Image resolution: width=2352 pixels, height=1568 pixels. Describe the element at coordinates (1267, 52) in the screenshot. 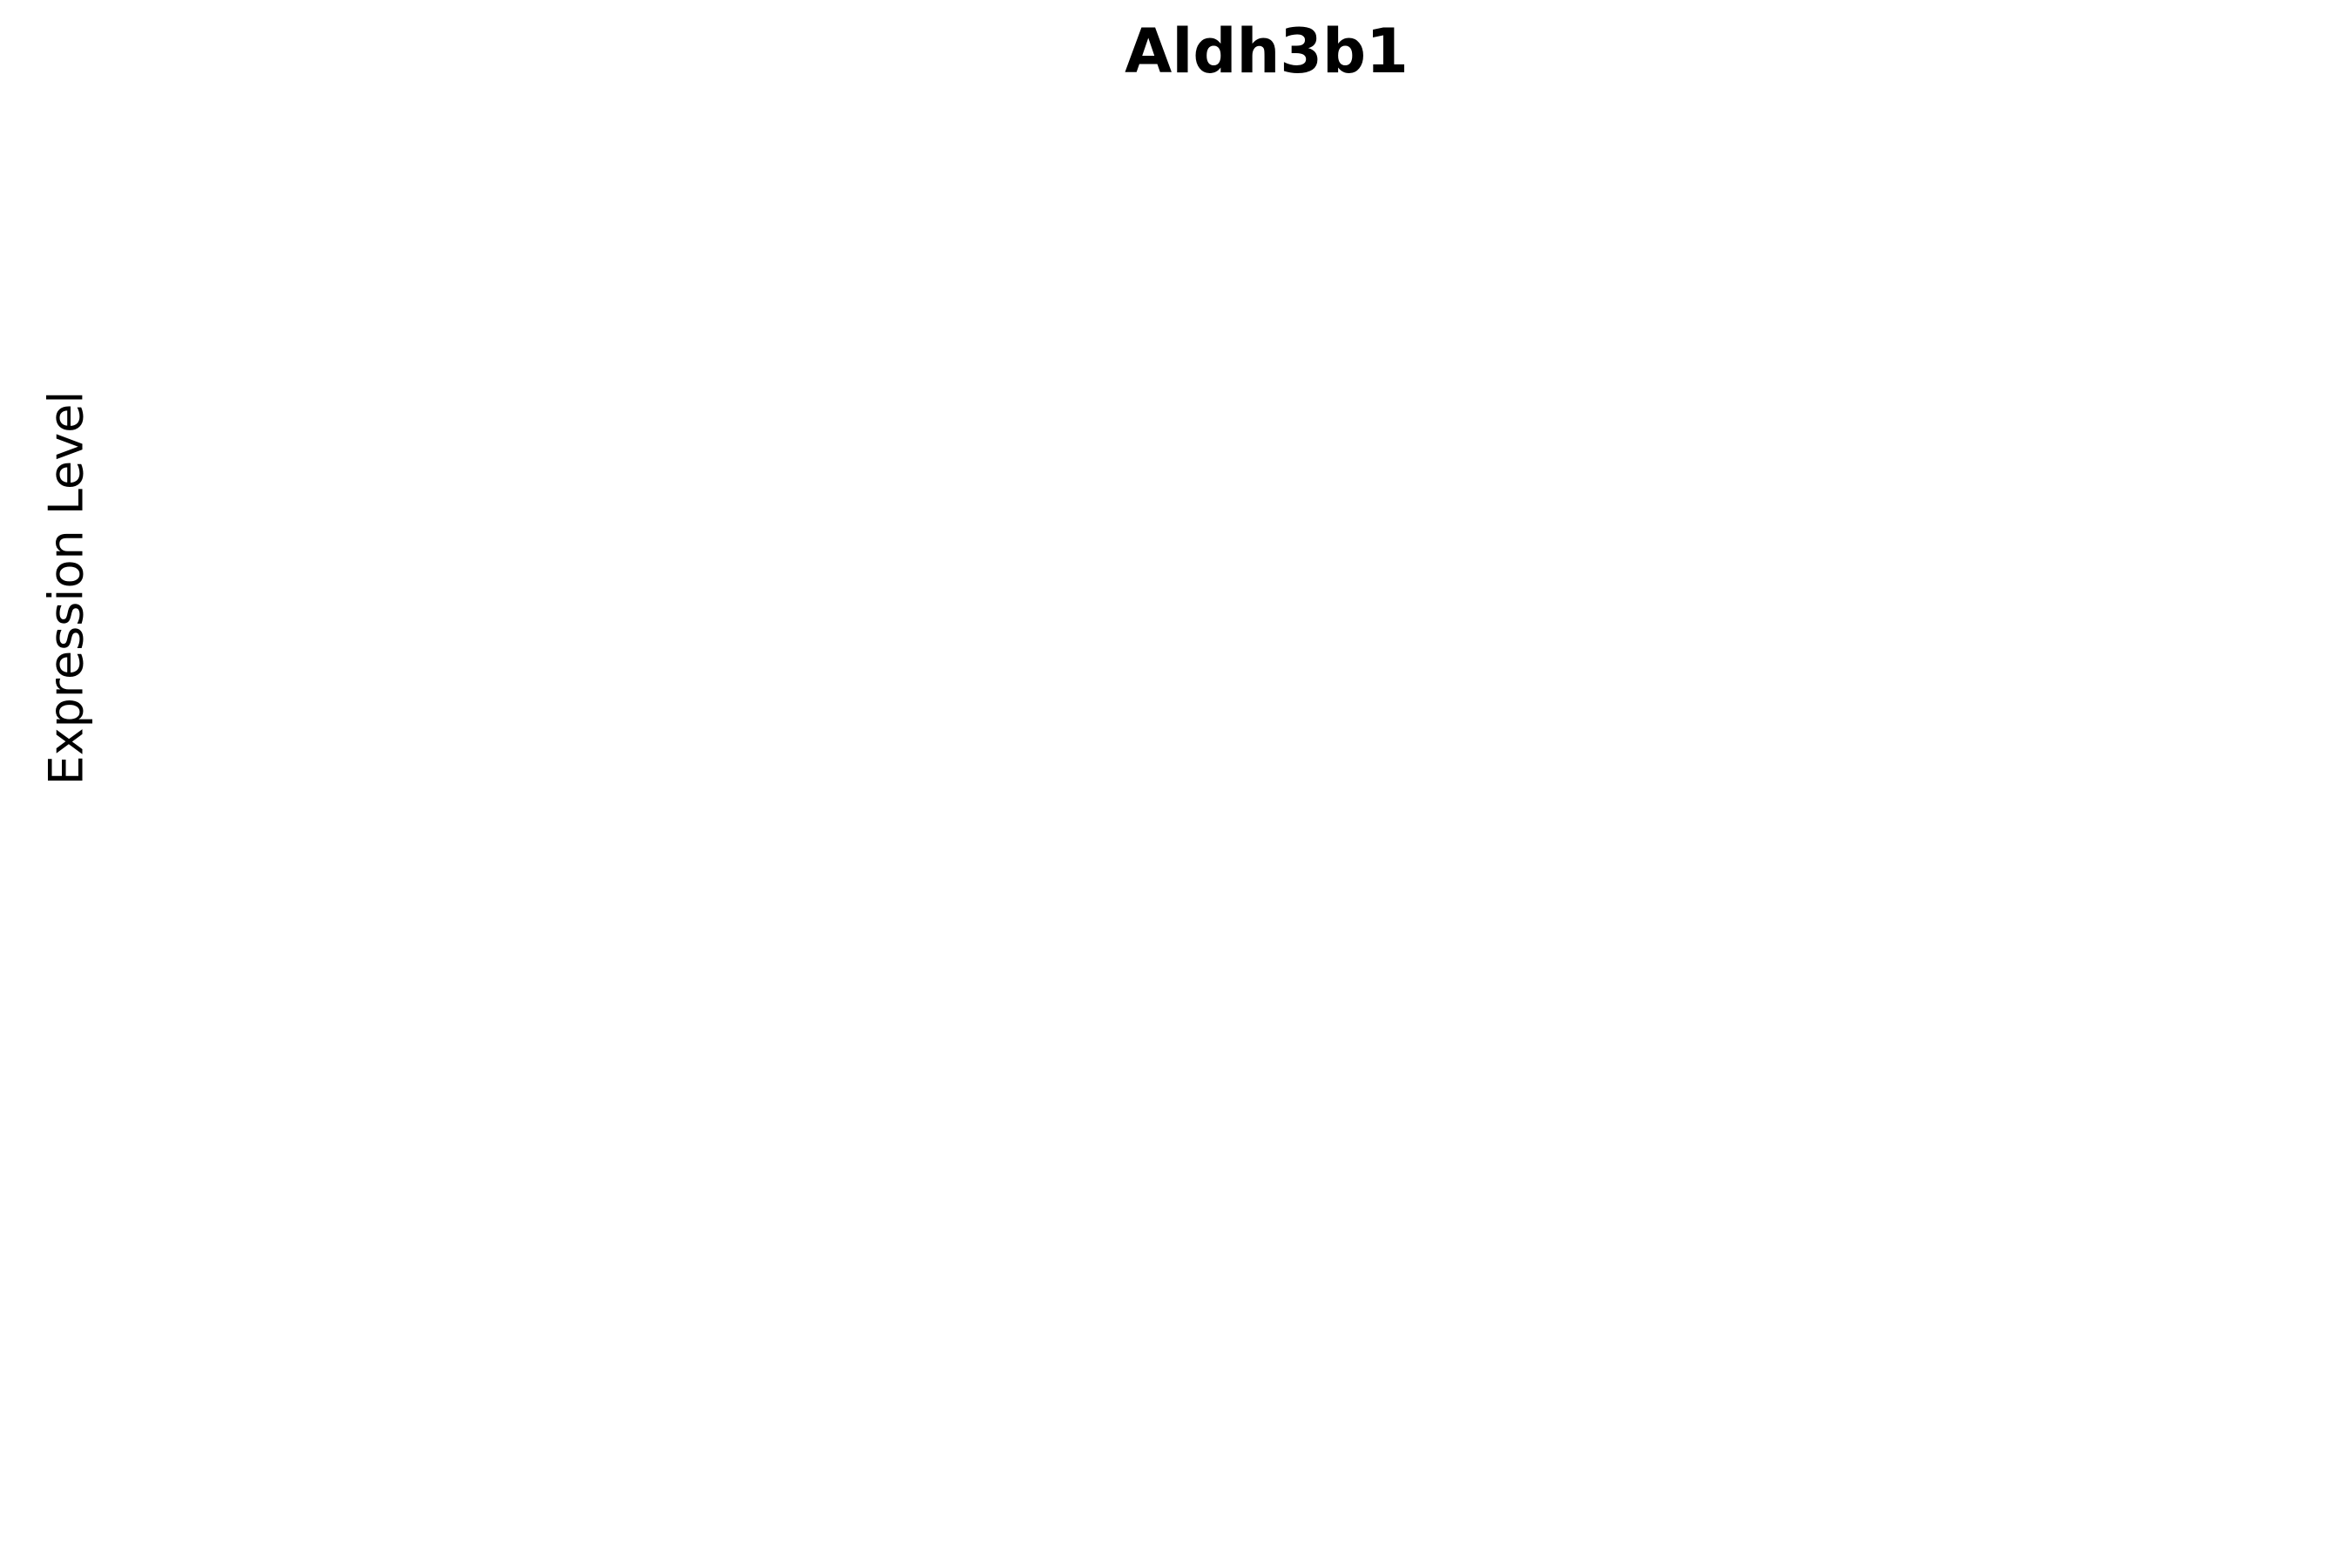

I see `chart-title: Aldh3b1` at that location.